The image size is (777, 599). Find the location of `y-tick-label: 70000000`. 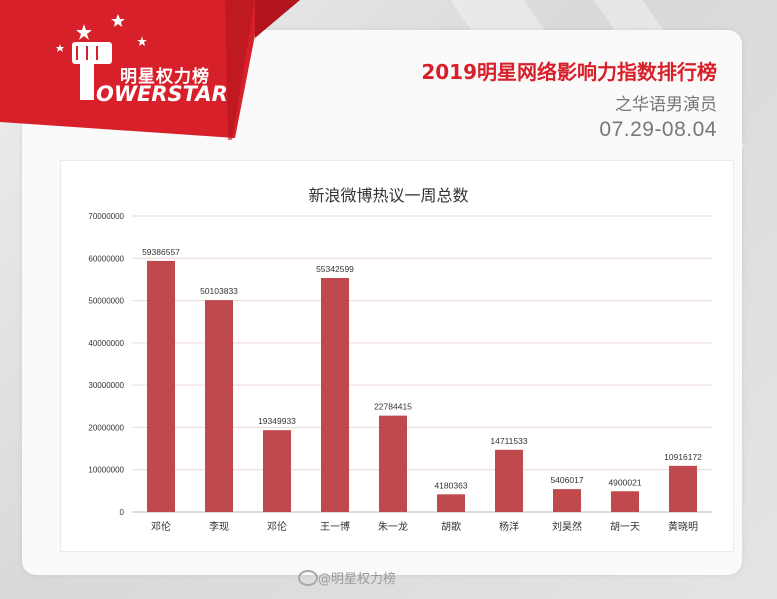

y-tick-label: 70000000 is located at coordinates (106, 216).